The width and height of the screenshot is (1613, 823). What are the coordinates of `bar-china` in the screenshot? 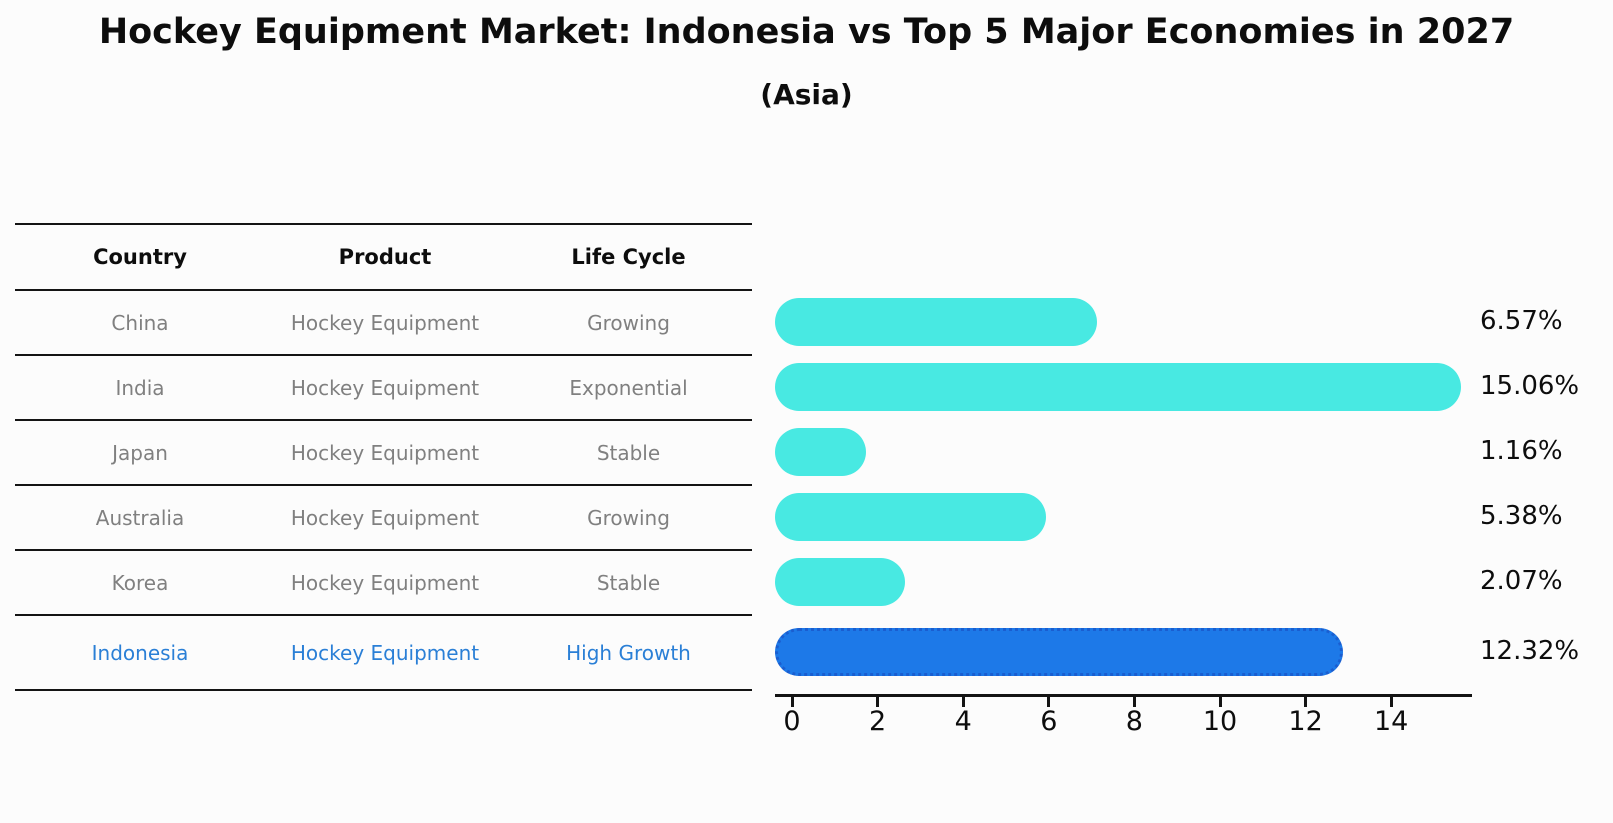 It's located at (936, 321).